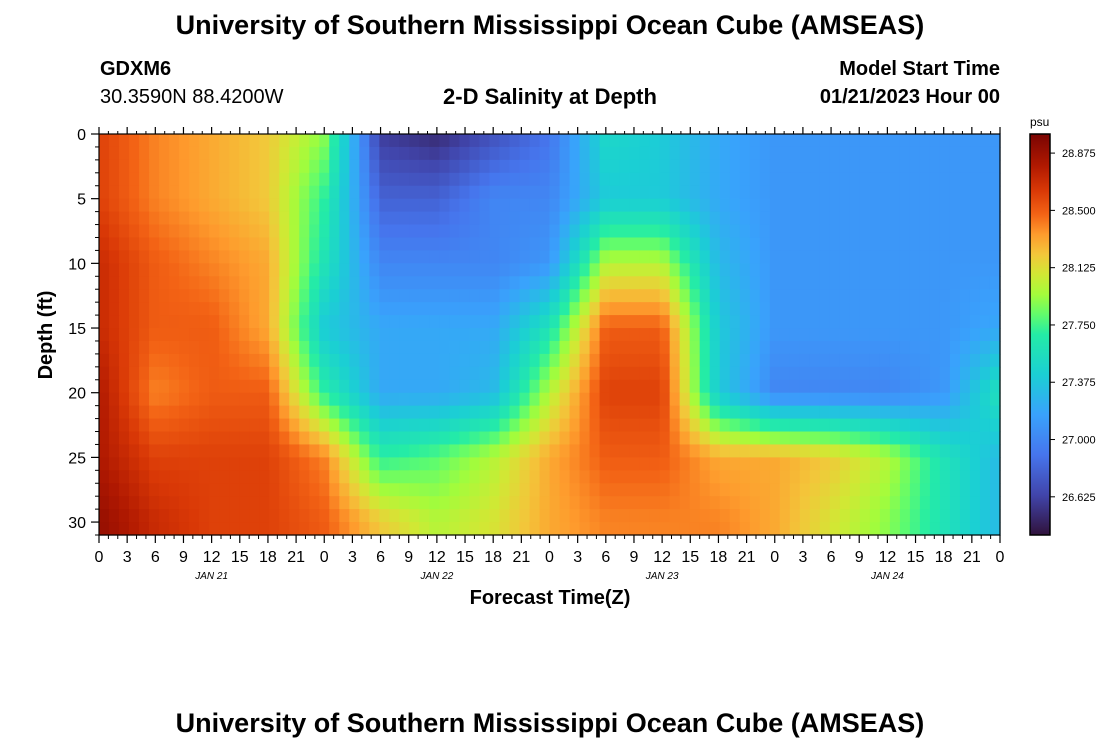  Describe the element at coordinates (77, 394) in the screenshot. I see `y-tick-label: 20` at that location.